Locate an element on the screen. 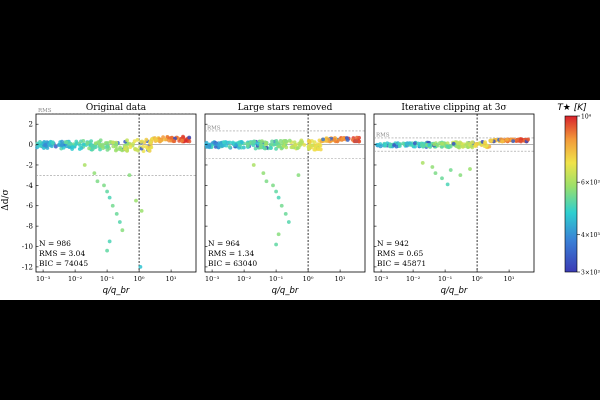  stats-line: RMS = 3.04 is located at coordinates (62, 253).